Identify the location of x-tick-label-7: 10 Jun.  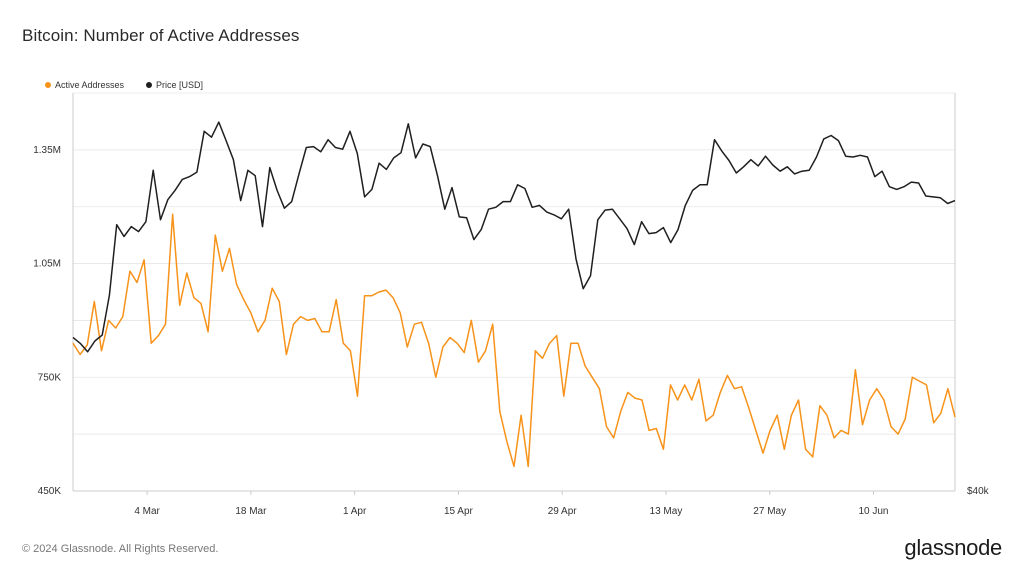
(873, 511).